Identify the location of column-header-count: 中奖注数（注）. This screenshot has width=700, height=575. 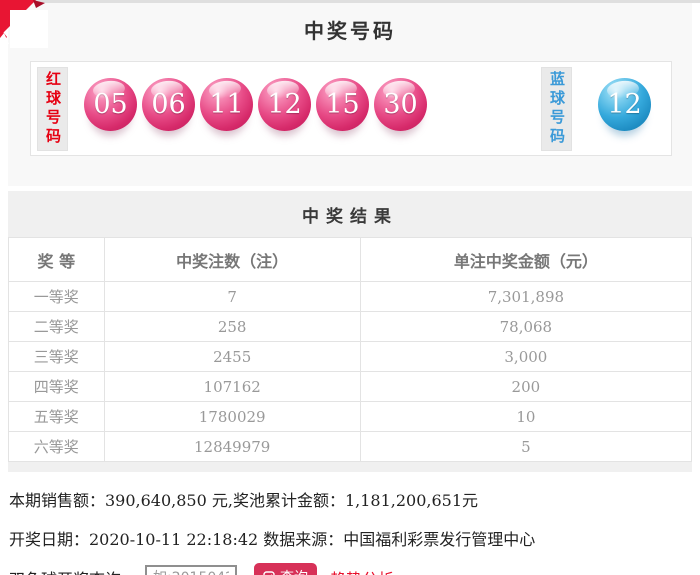
(232, 259).